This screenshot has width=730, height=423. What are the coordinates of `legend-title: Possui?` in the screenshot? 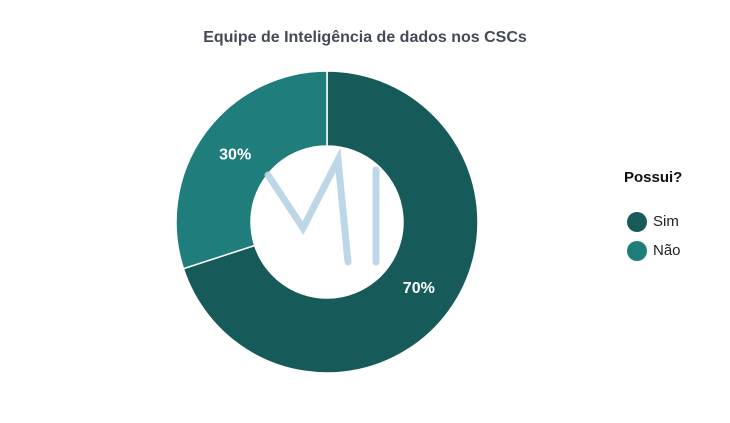 It's located at (653, 177).